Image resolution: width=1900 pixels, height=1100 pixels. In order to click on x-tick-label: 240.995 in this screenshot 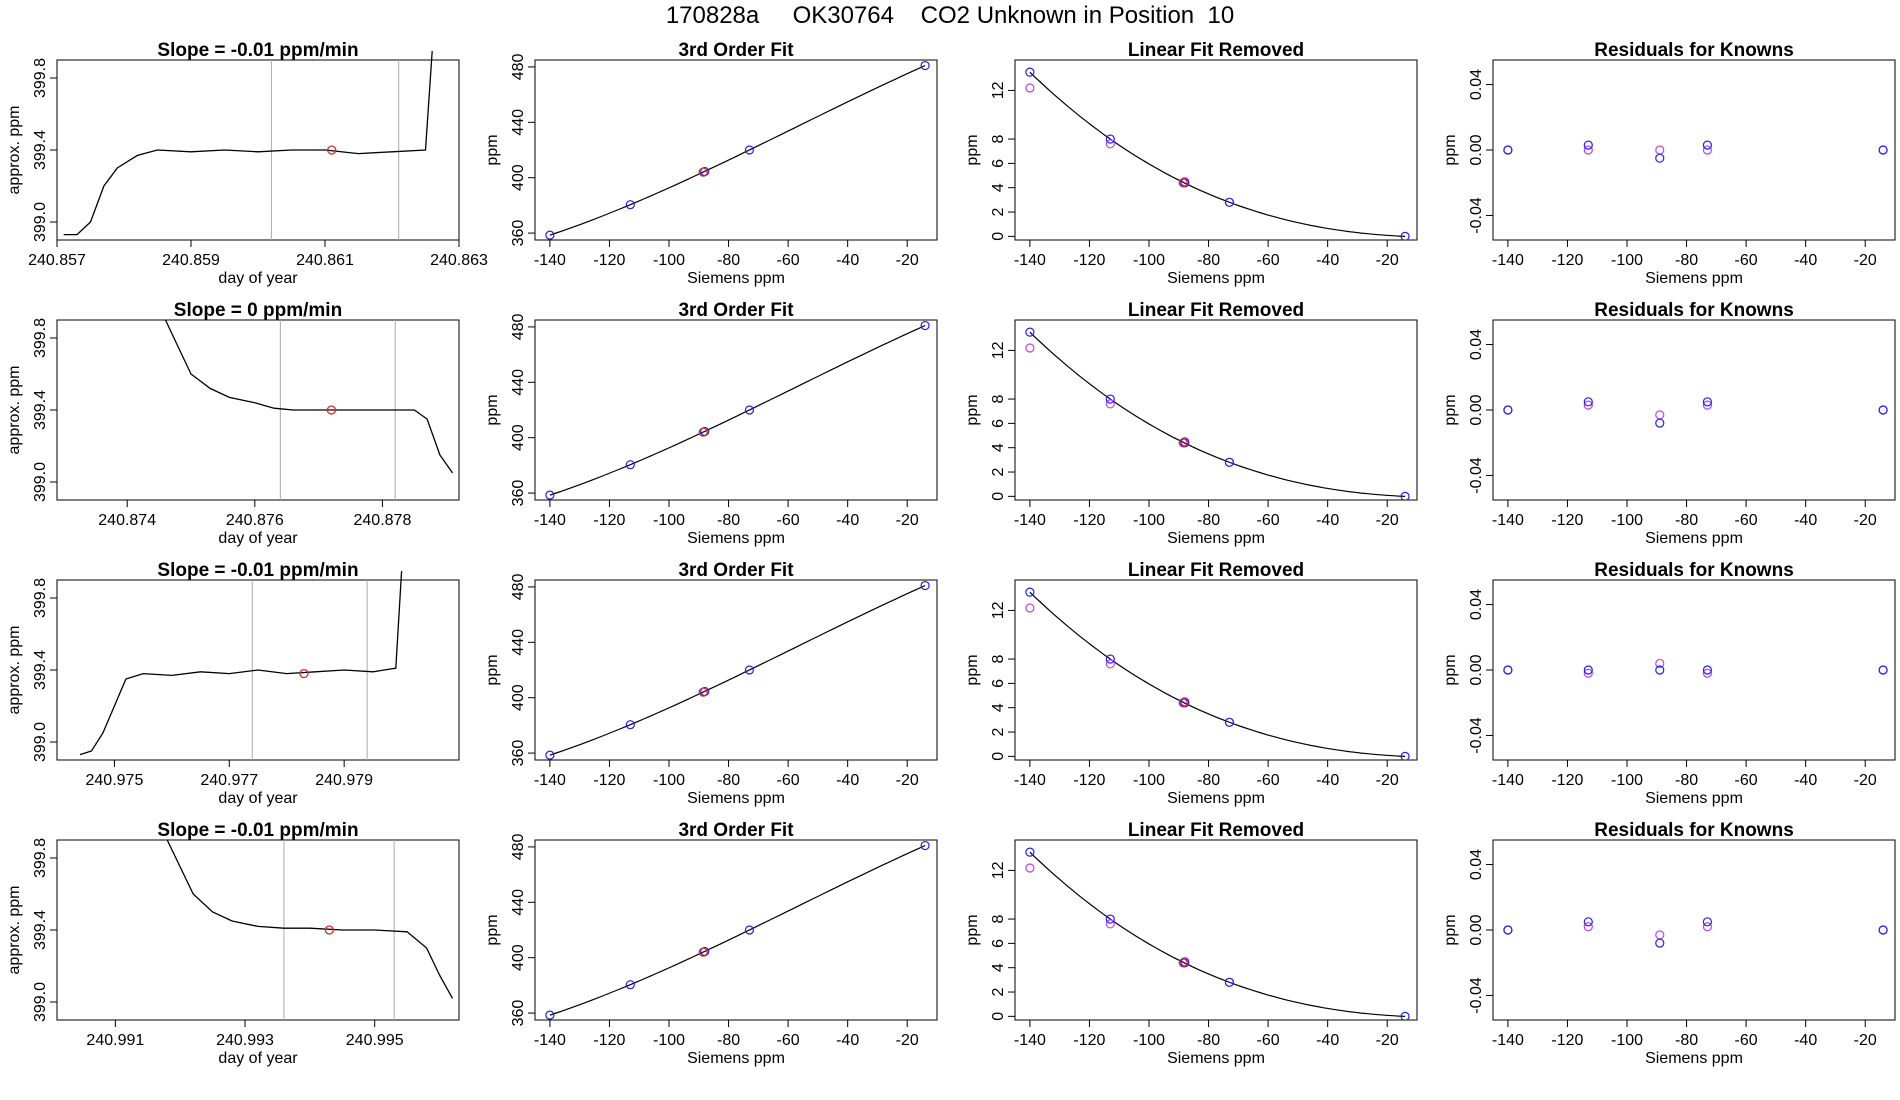, I will do `click(375, 1040)`.